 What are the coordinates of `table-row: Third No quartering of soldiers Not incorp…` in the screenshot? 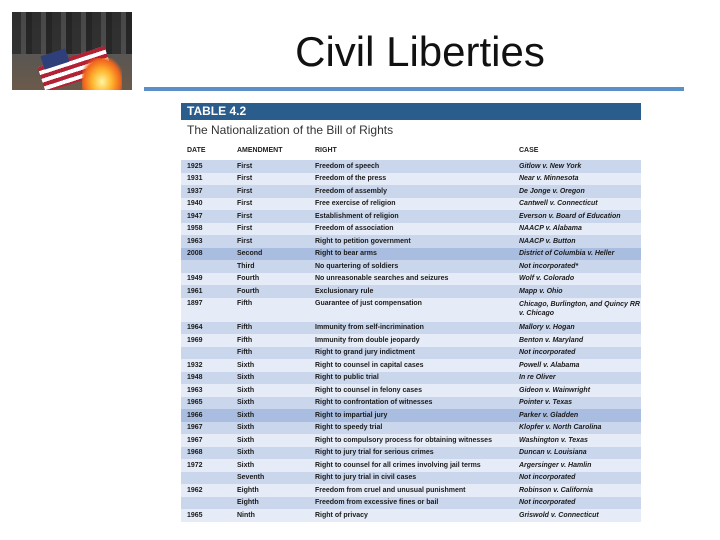 It's located at (411, 266).